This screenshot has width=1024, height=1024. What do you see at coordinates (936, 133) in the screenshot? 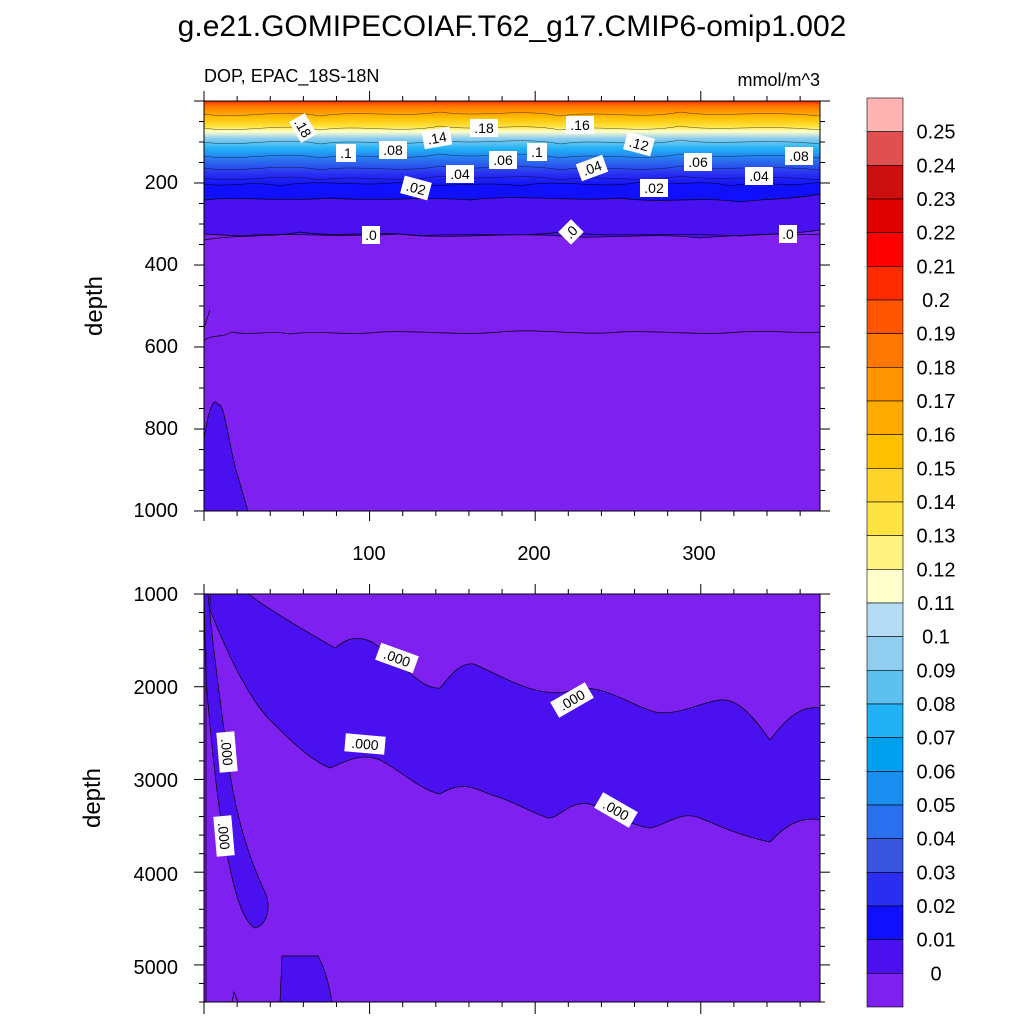
I see `colorbar-label: 0.25` at bounding box center [936, 133].